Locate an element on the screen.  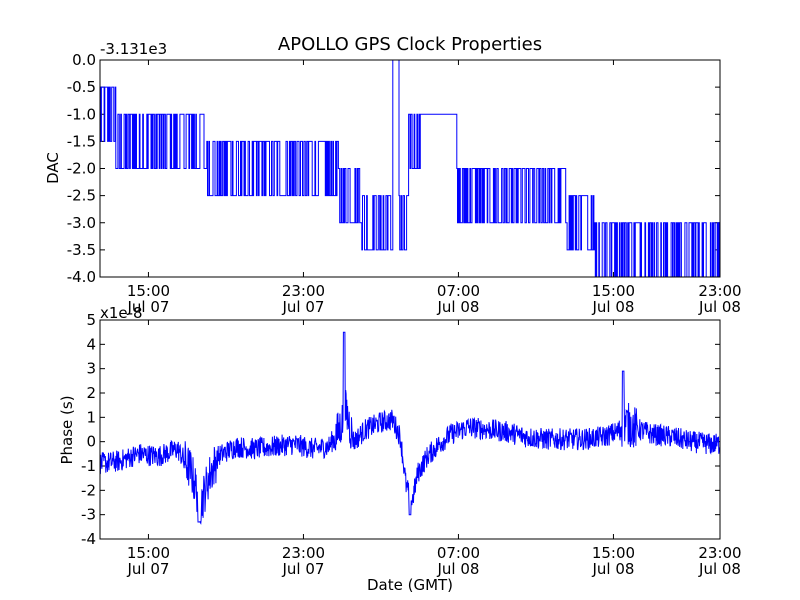
y-tick-label: -1 is located at coordinates (88, 466).